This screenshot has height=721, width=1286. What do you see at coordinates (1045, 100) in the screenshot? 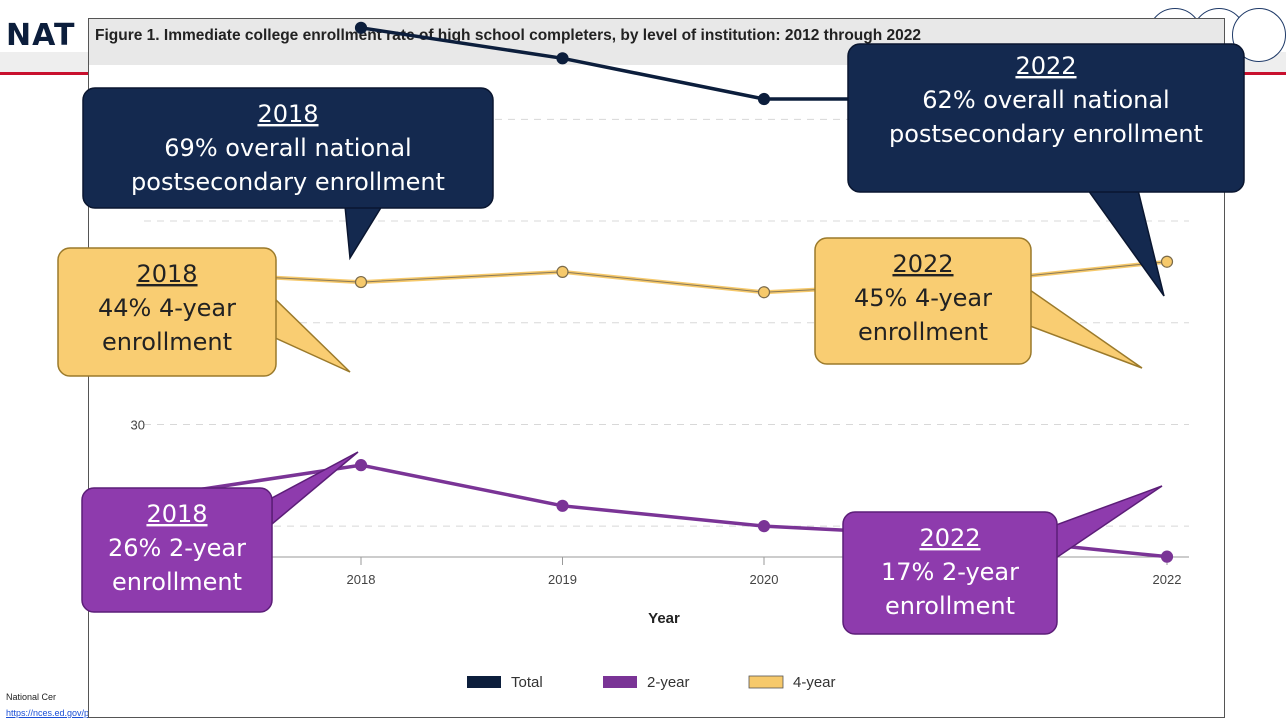
I see `callout-text: 62% overall national` at bounding box center [1045, 100].